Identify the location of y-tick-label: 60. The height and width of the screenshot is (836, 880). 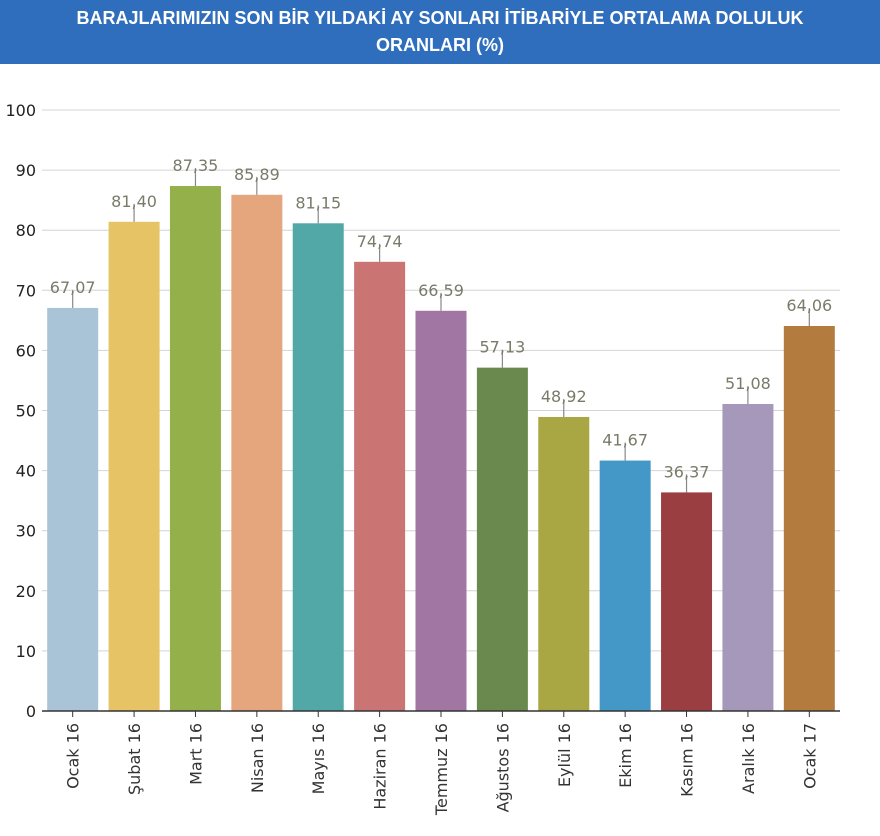
(26, 350).